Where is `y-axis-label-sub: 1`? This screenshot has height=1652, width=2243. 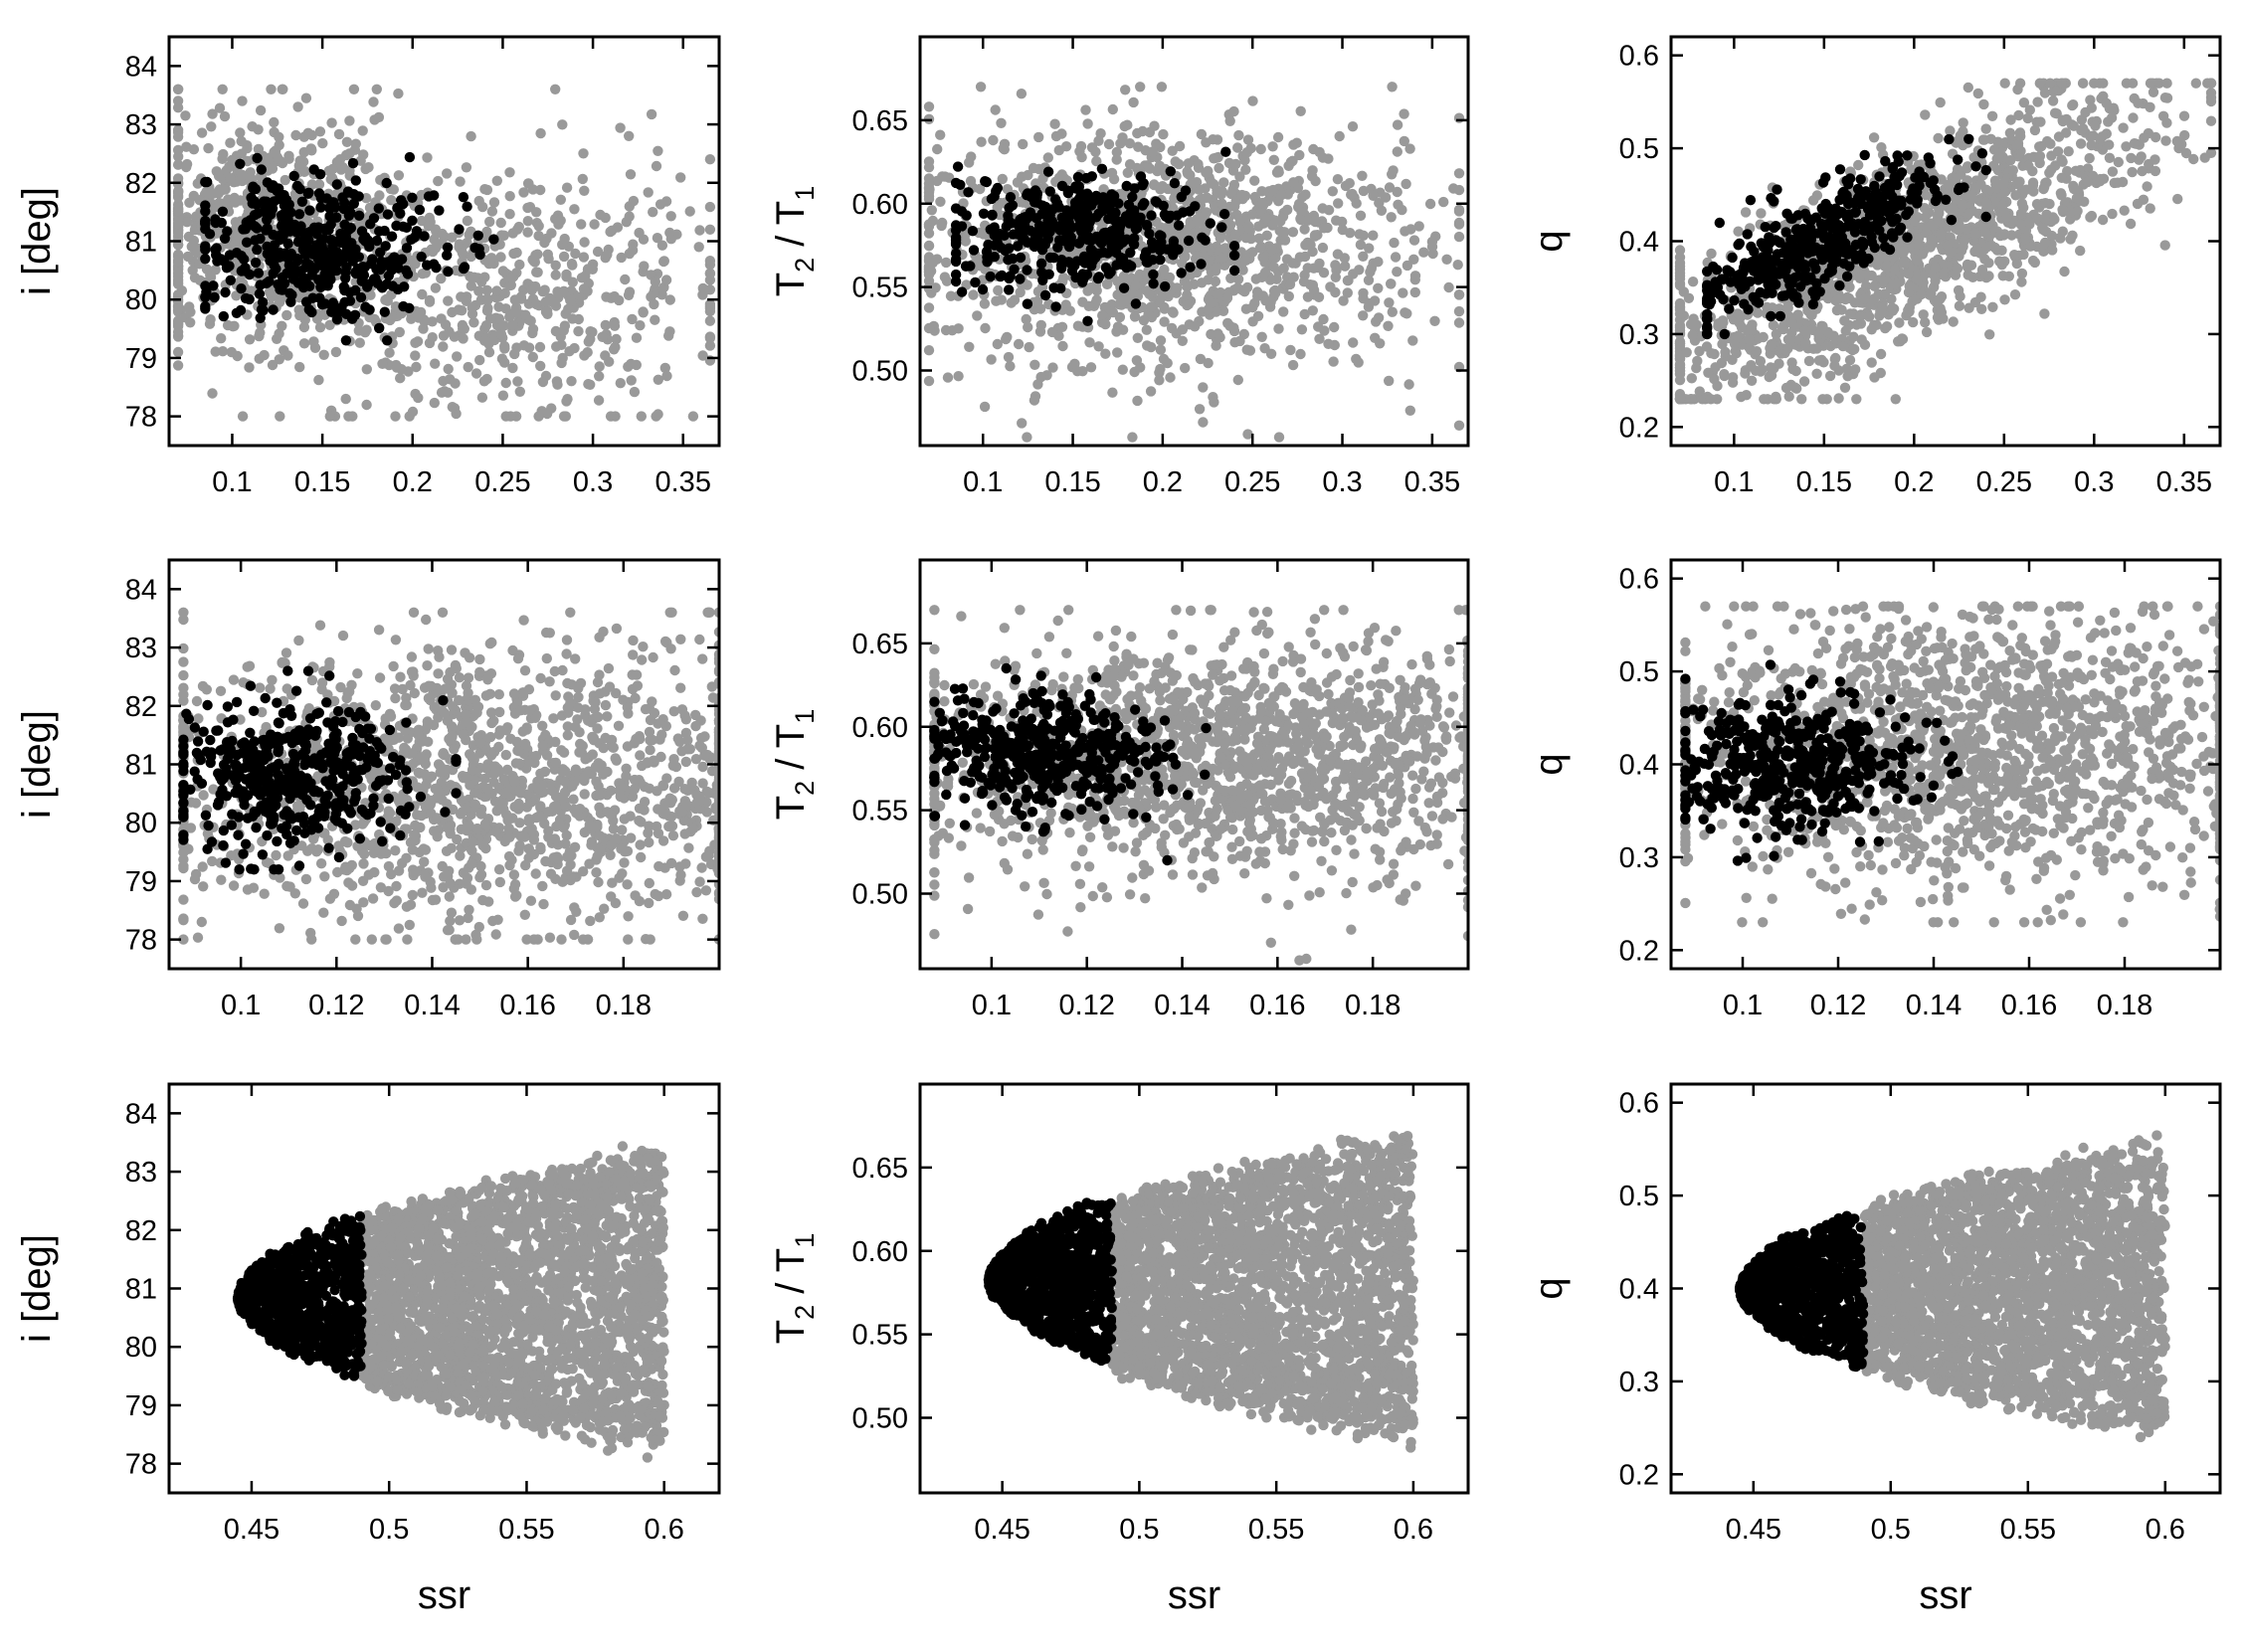 y-axis-label-sub: 1 is located at coordinates (805, 193).